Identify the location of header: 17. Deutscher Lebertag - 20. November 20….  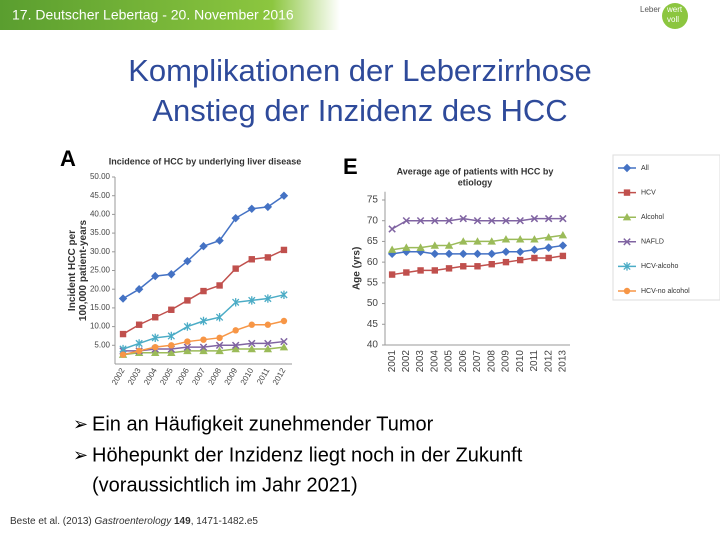
(153, 15).